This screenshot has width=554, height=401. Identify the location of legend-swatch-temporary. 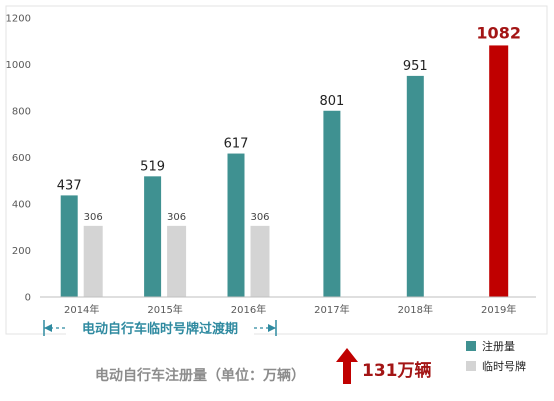
(471, 366).